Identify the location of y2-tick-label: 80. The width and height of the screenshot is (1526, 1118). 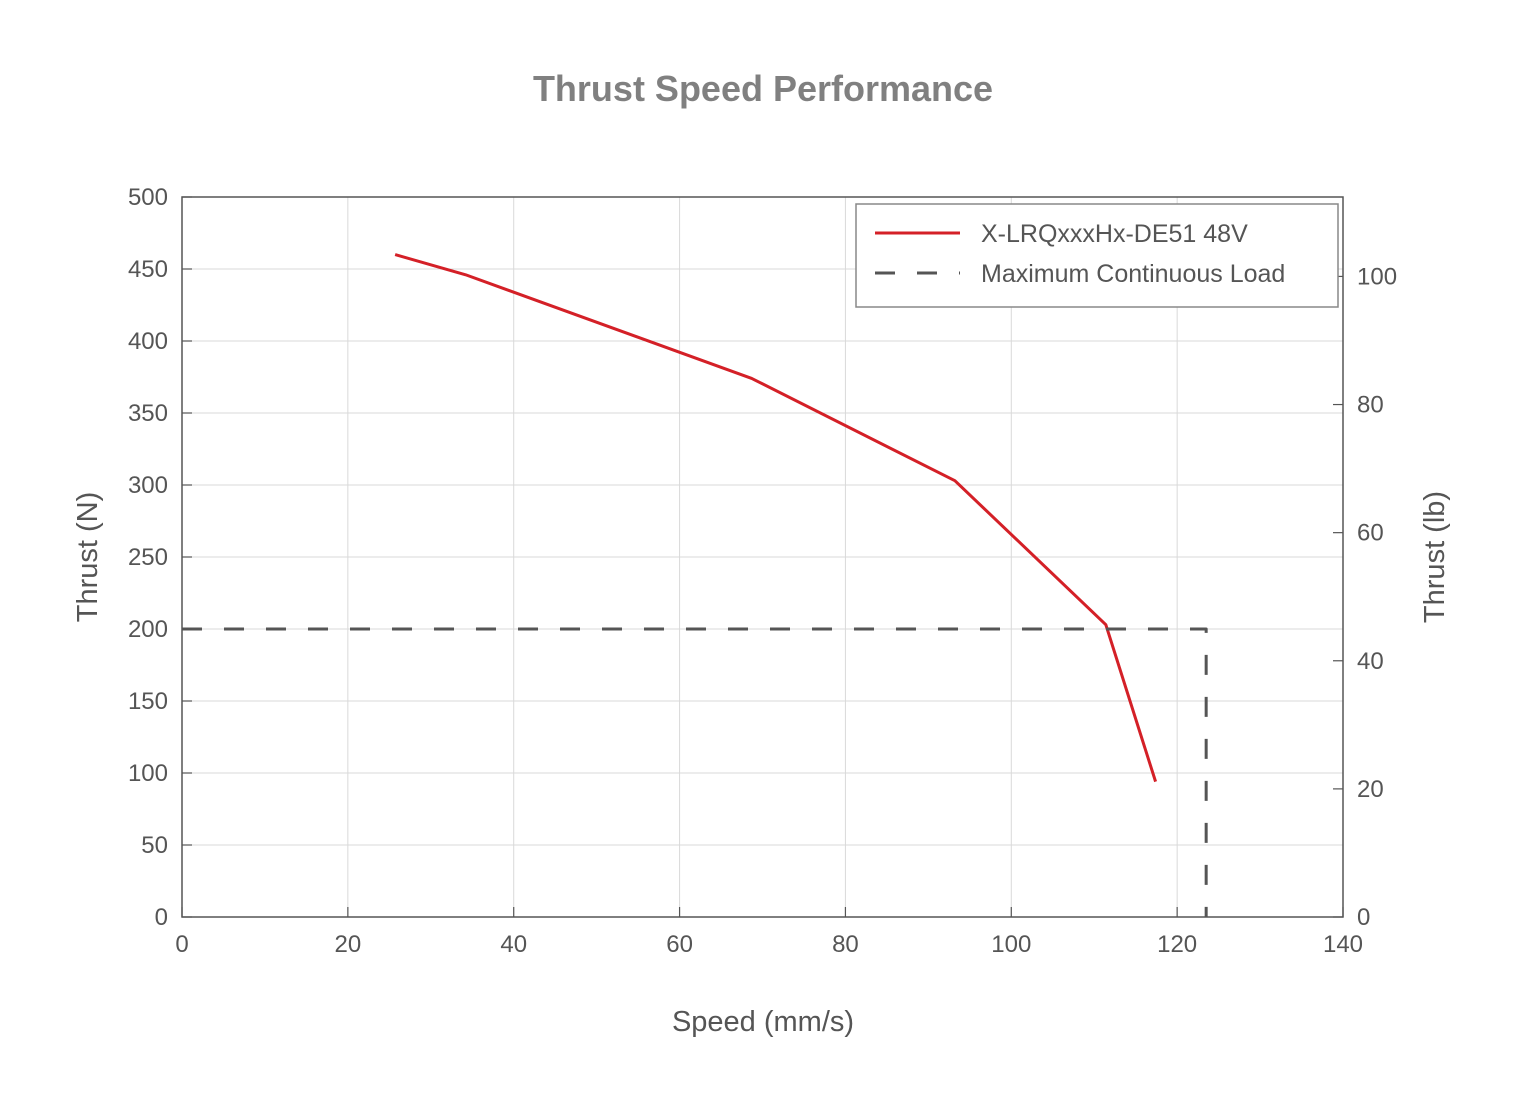
(1370, 405).